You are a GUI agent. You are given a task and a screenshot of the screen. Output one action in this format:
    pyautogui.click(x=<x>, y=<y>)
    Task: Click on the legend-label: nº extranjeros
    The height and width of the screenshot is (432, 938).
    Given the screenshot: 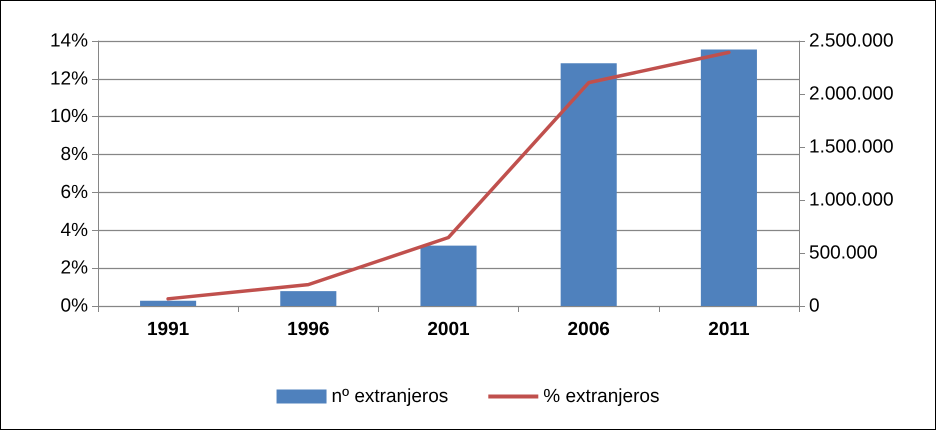 What is the action you would take?
    pyautogui.click(x=390, y=396)
    